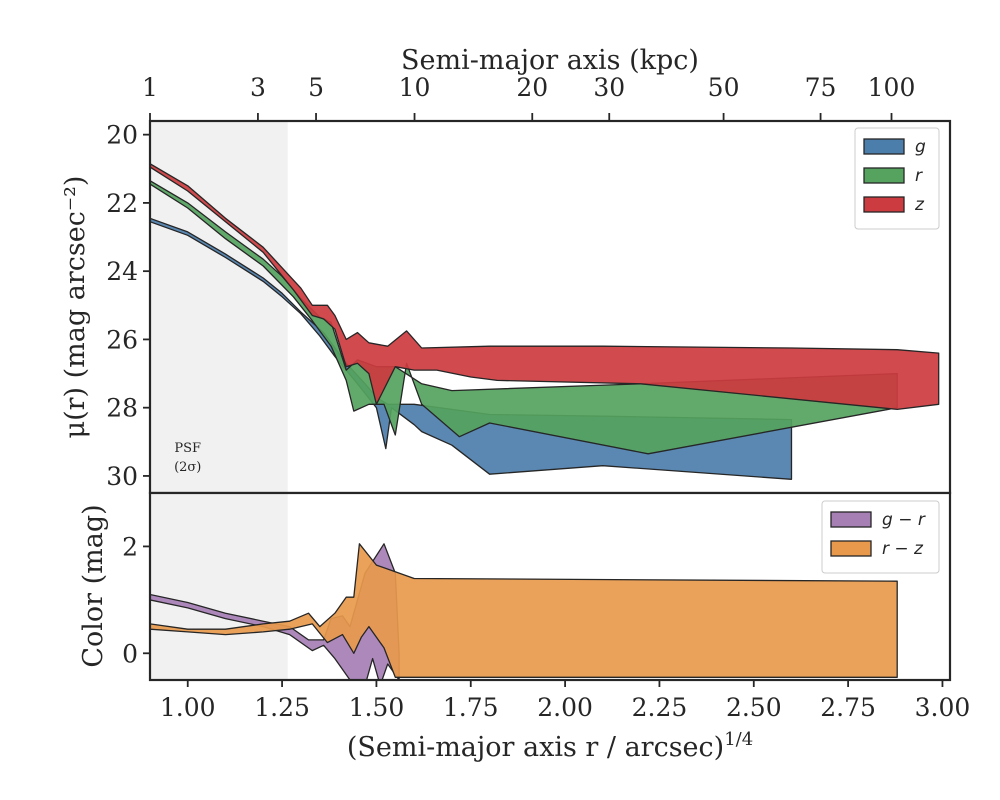 The height and width of the screenshot is (800, 1000). Describe the element at coordinates (884, 175) in the screenshot. I see `legend-swatch-r` at that location.